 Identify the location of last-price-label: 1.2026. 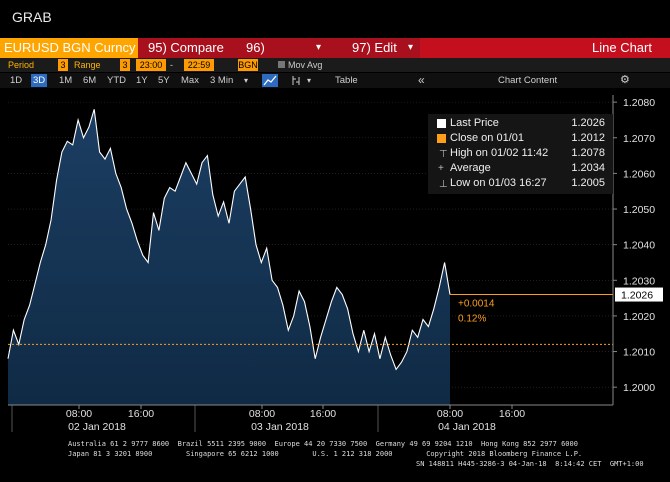
(637, 296).